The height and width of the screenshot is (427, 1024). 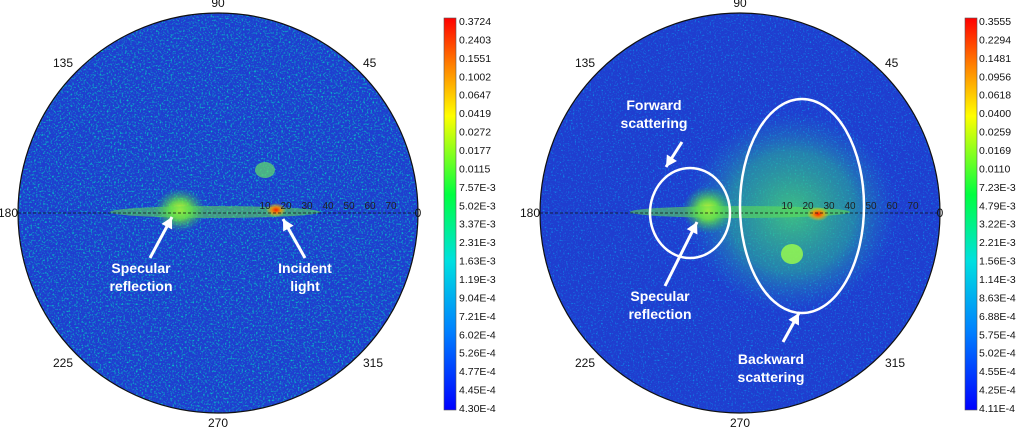 What do you see at coordinates (995, 40) in the screenshot?
I see `colorbar-tick-label: 0.2294` at bounding box center [995, 40].